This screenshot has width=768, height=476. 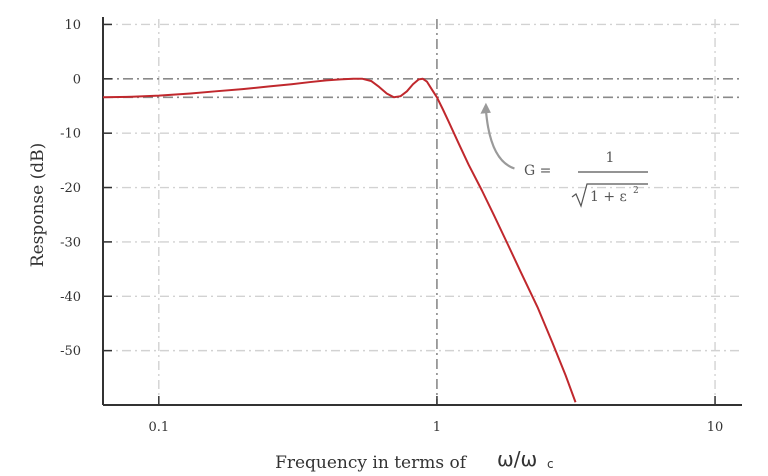 I want to click on y-axis-title: Response (dB), so click(x=38, y=205).